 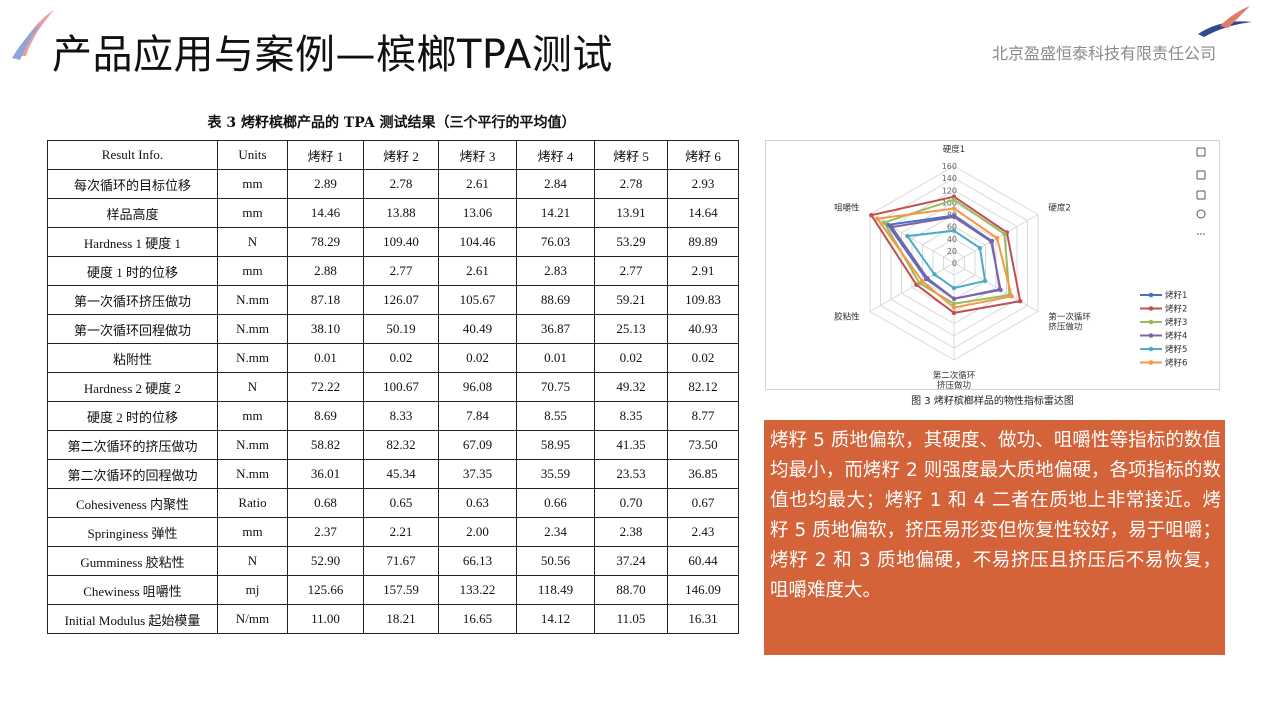 What do you see at coordinates (401, 271) in the screenshot?
I see `table-cell: 2.77` at bounding box center [401, 271].